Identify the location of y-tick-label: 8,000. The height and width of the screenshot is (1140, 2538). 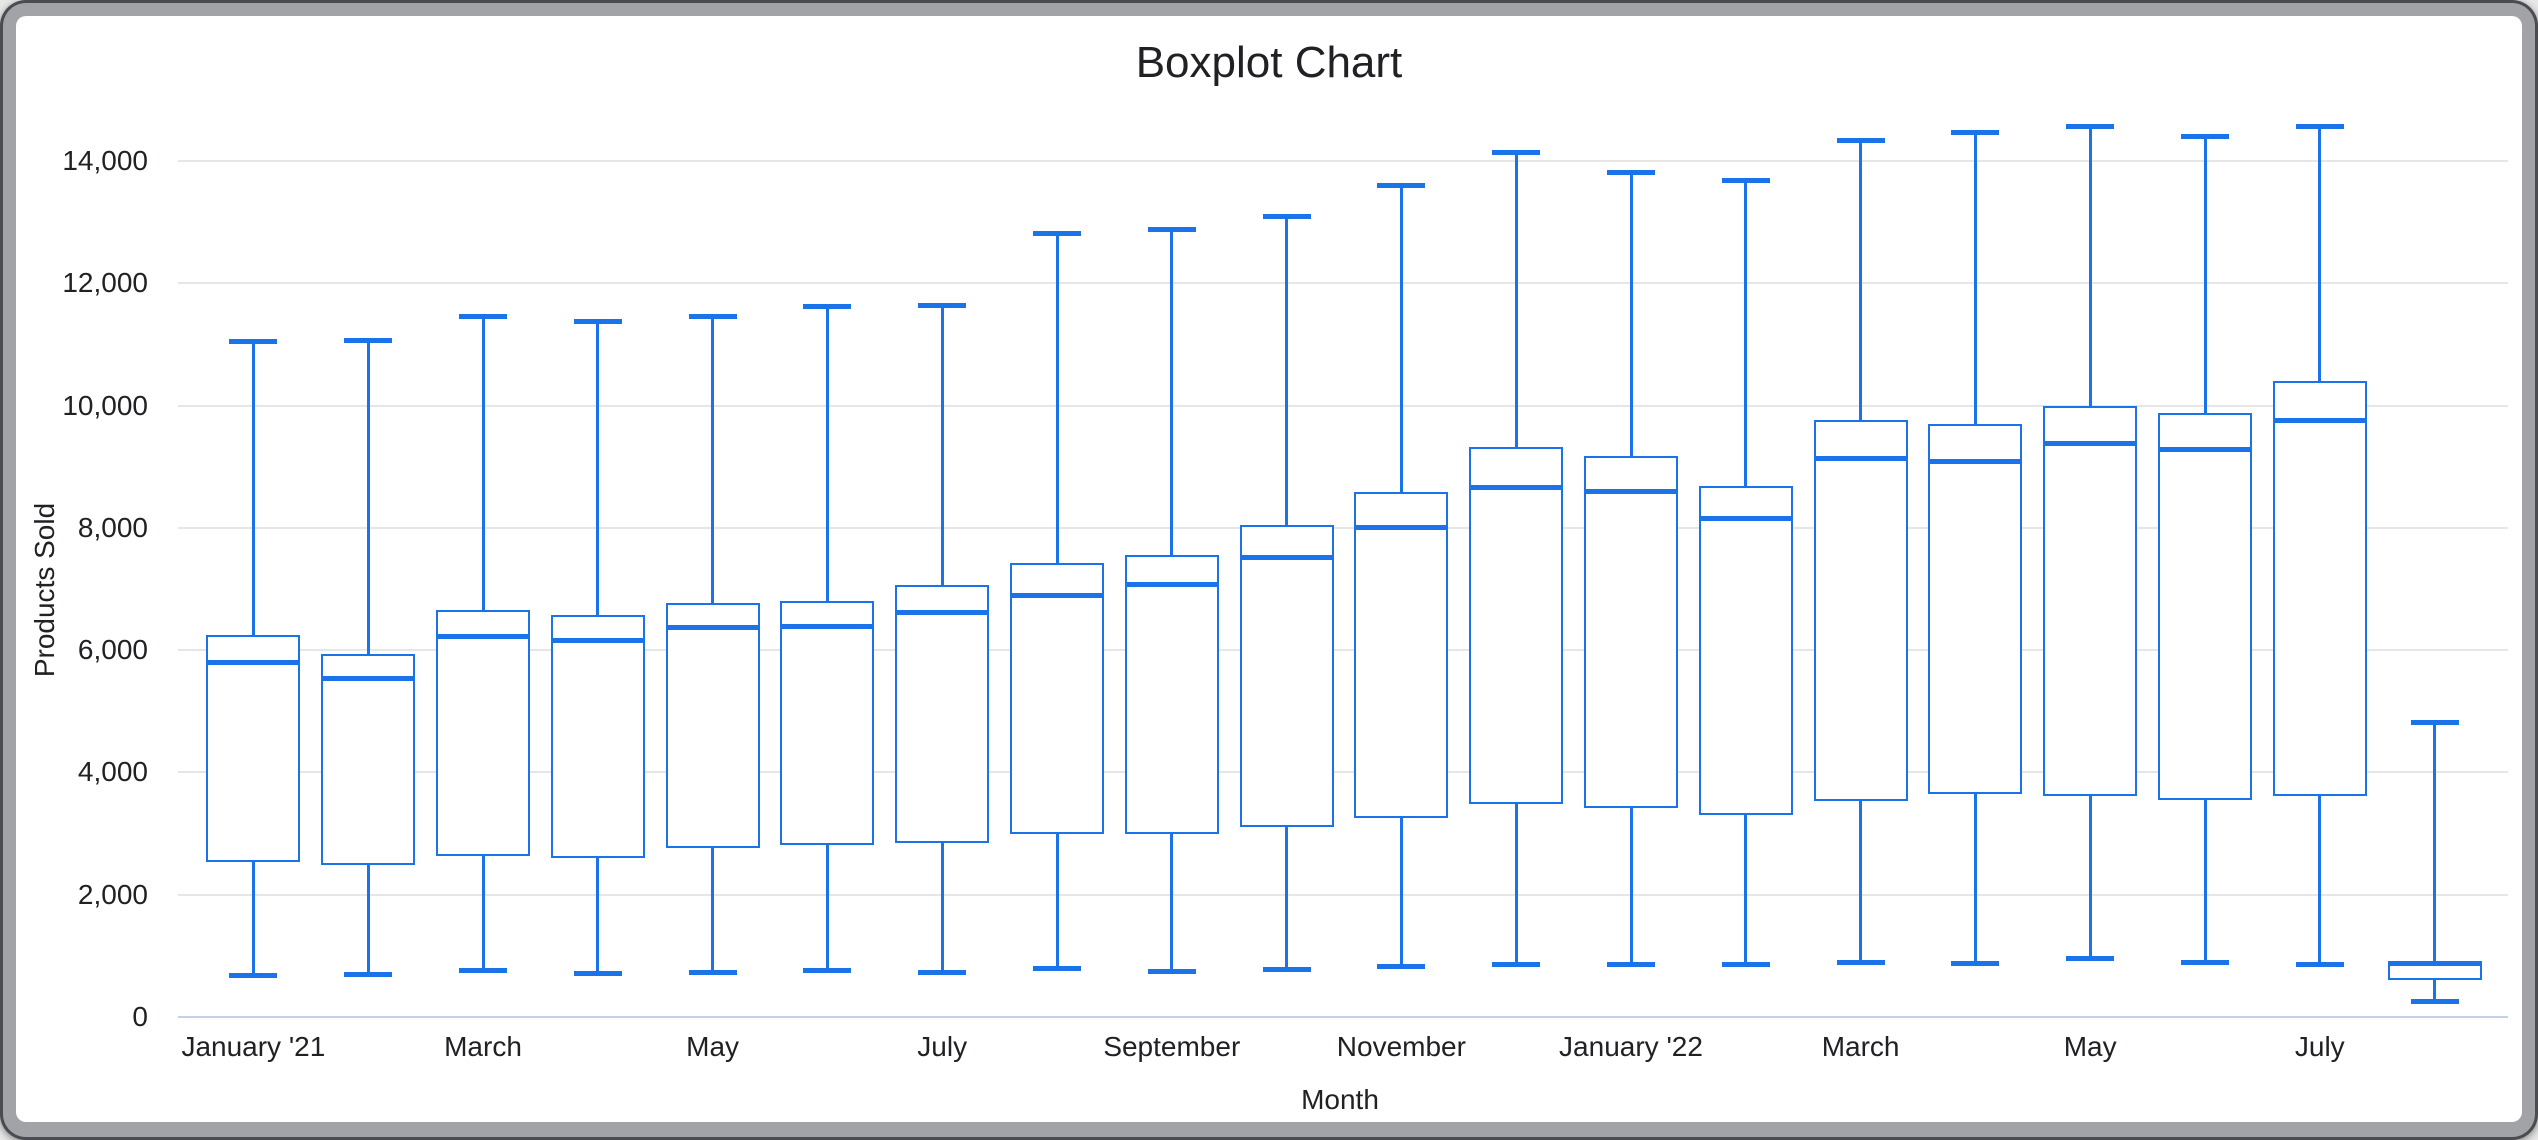
(112, 527).